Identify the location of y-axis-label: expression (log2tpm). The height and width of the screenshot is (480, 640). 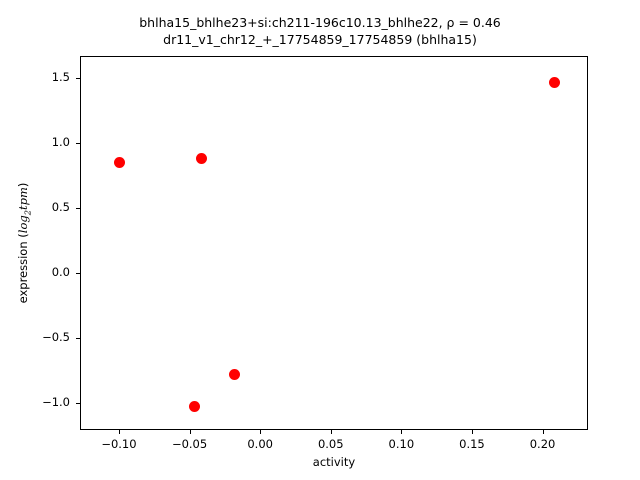
(24, 243).